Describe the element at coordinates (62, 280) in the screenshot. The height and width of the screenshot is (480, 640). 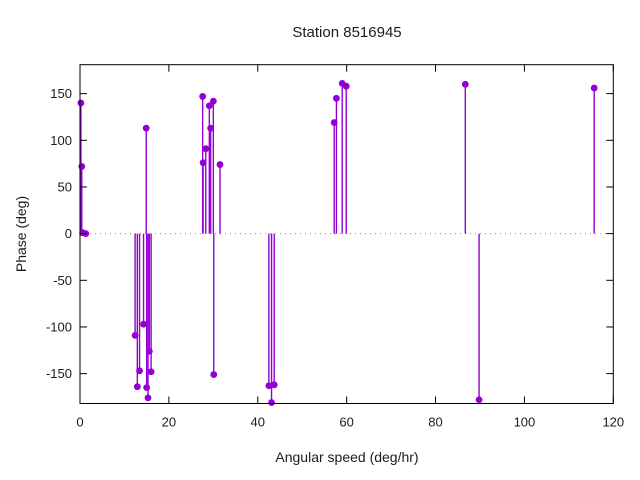
I see `svg-text: -50` at that location.